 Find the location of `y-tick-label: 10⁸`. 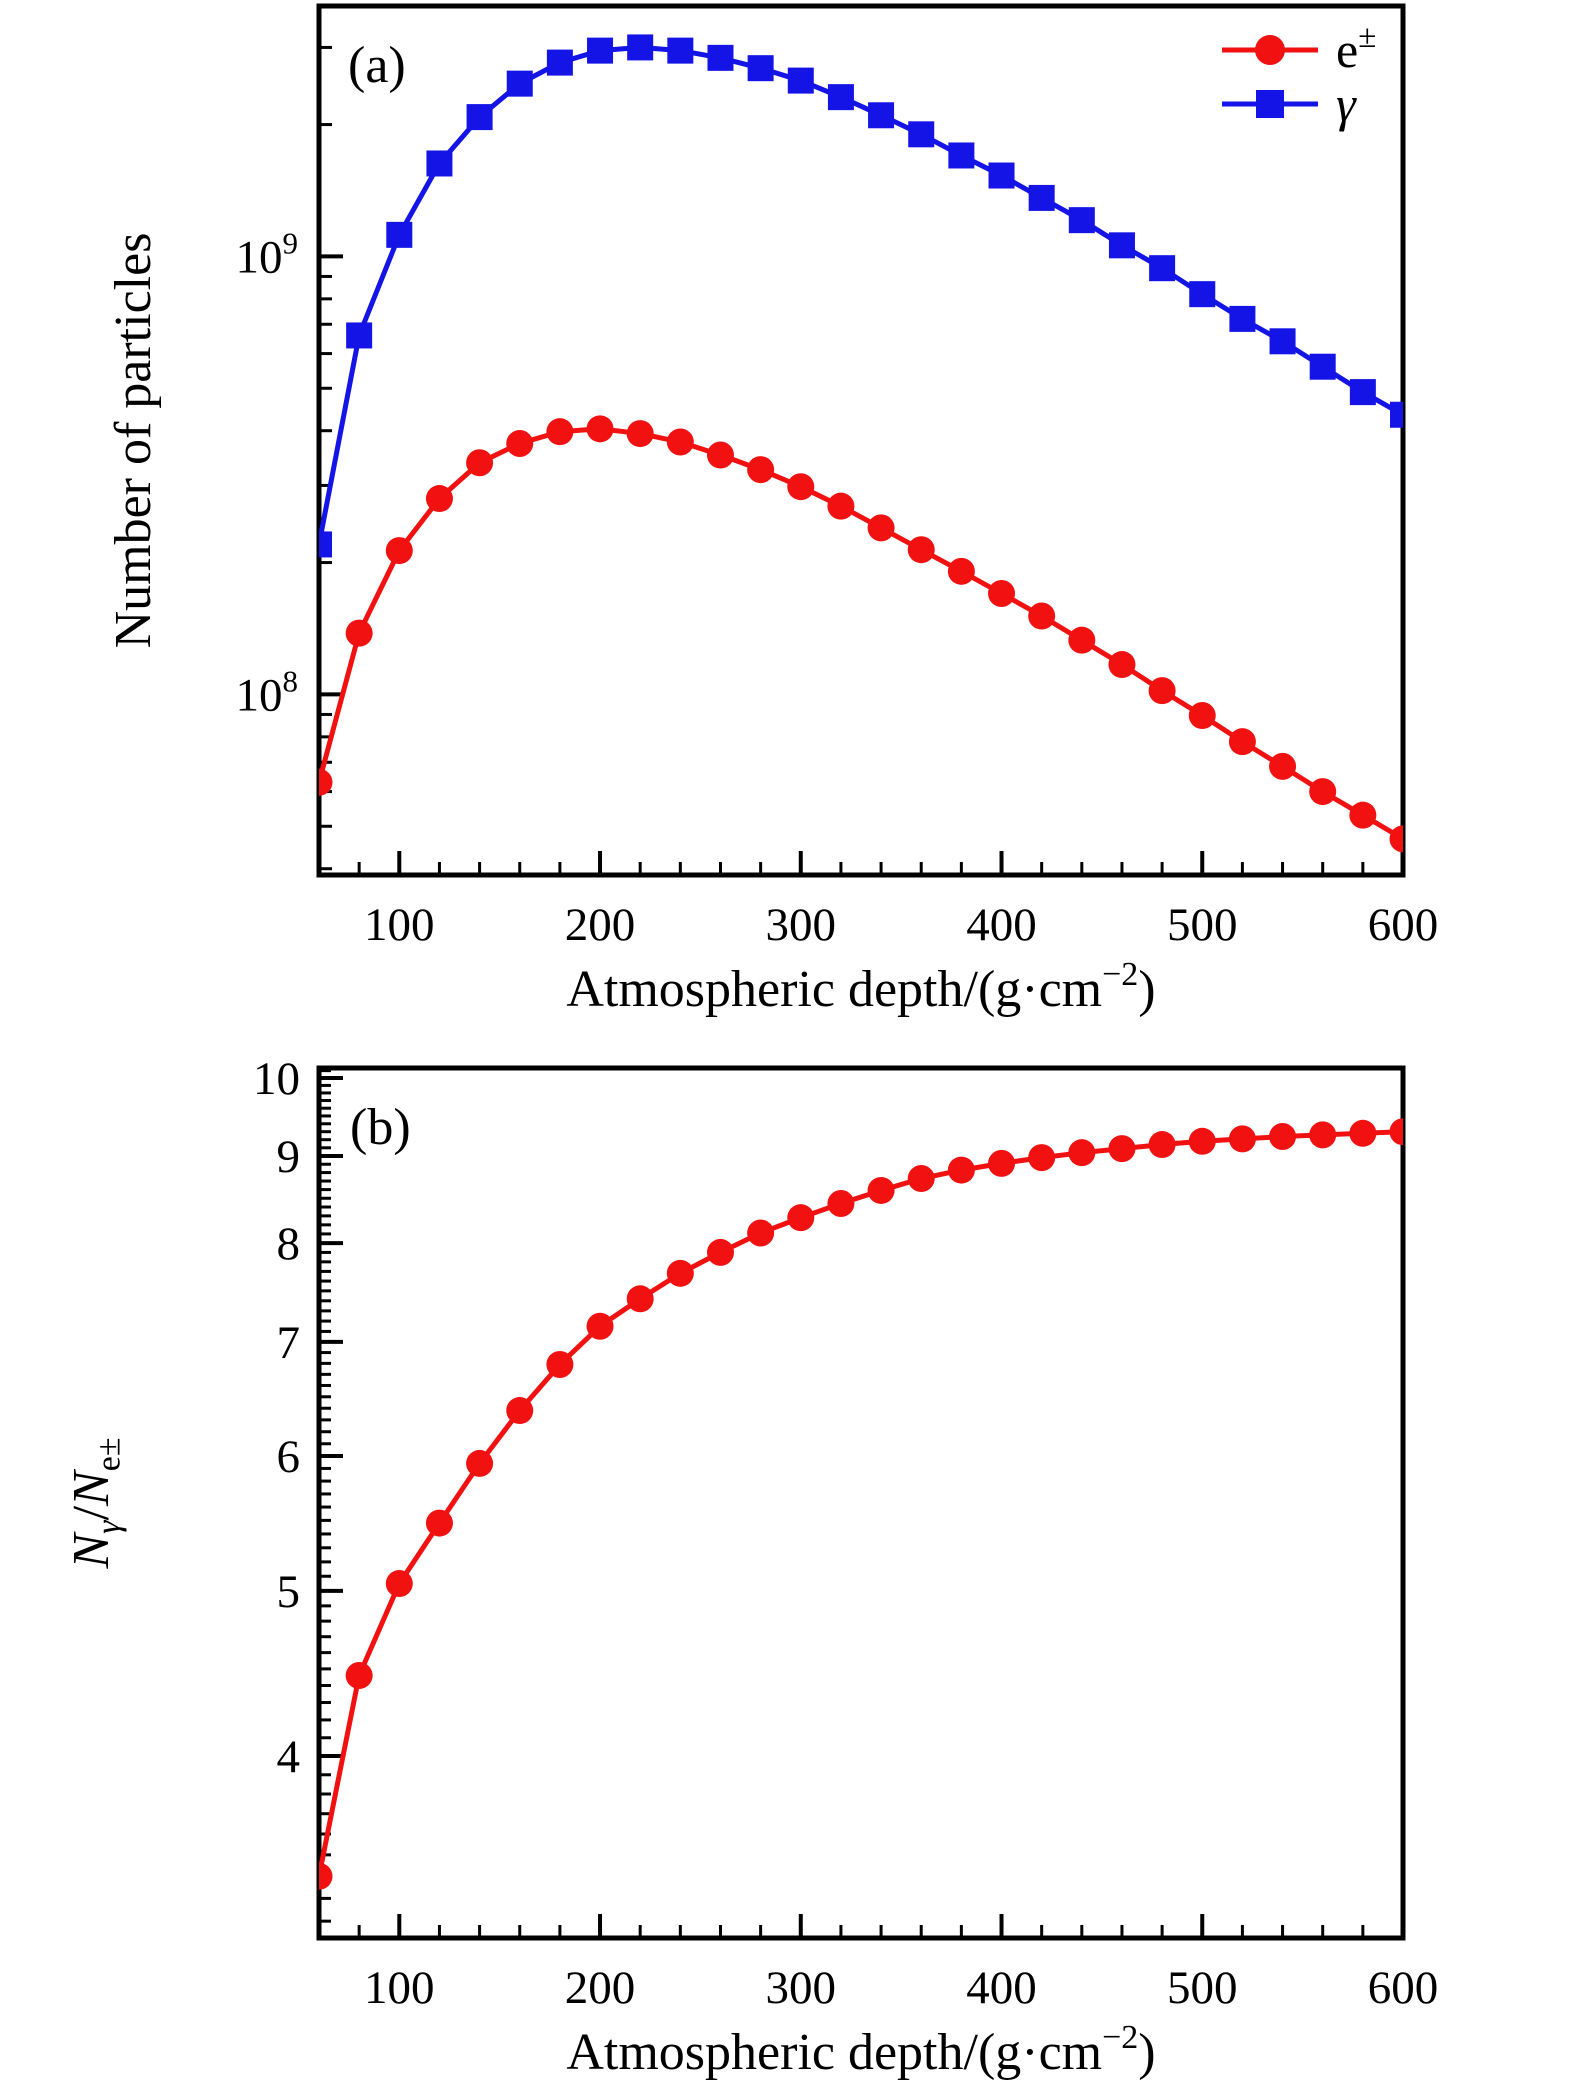

y-tick-label: 10⁸ is located at coordinates (267, 693).